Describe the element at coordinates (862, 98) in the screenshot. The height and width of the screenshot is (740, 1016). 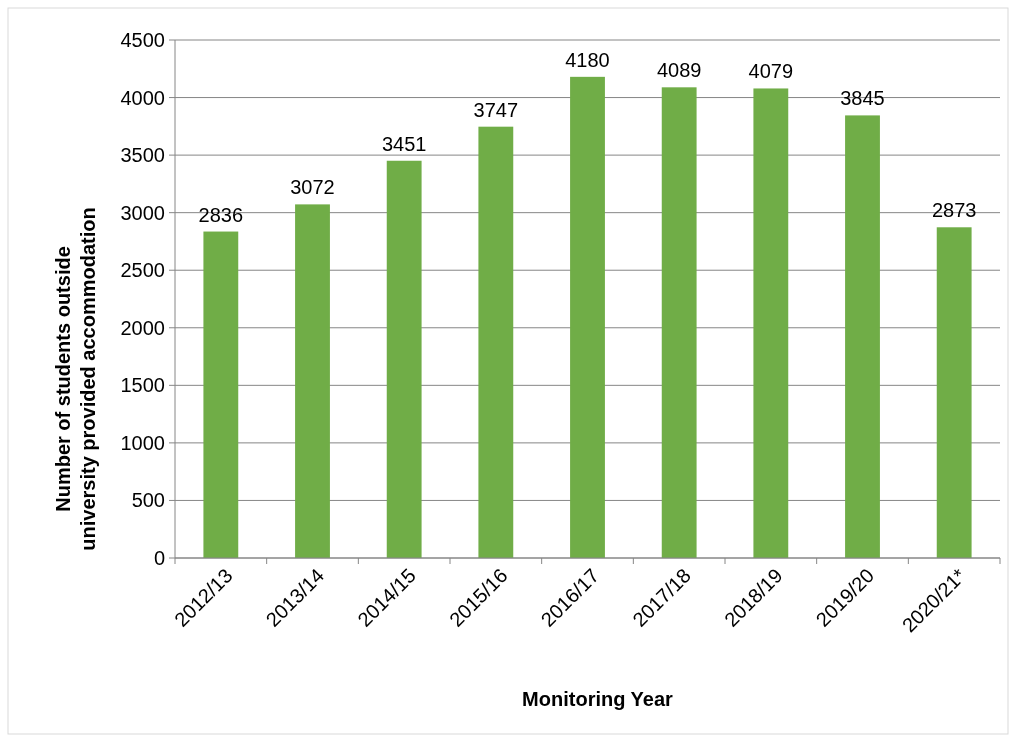
I see `data-label: 3845` at that location.